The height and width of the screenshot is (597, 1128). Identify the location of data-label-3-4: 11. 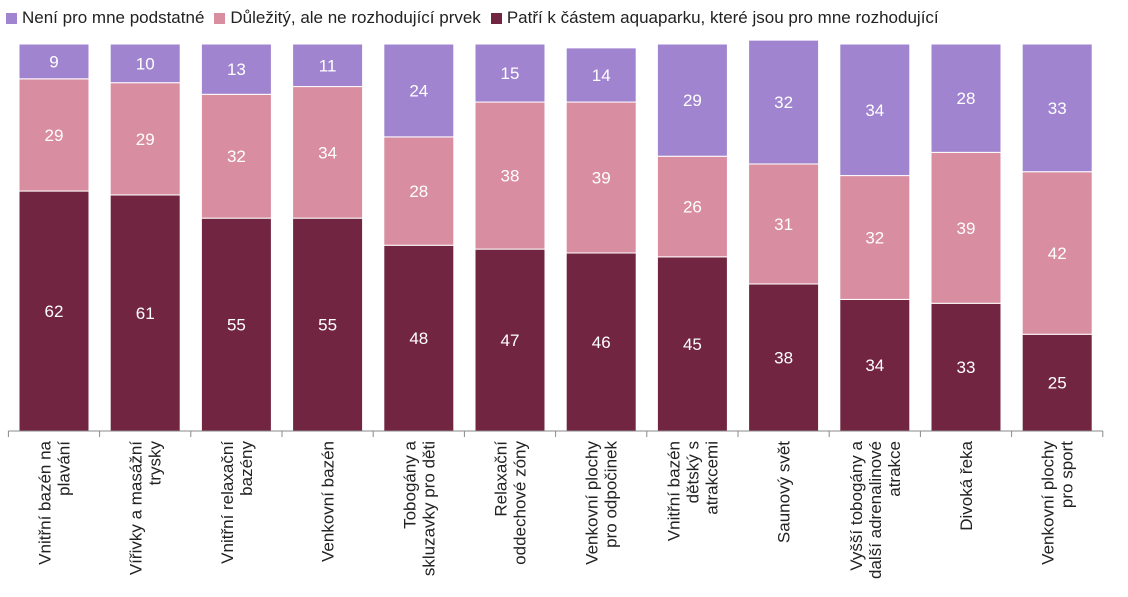
(328, 65).